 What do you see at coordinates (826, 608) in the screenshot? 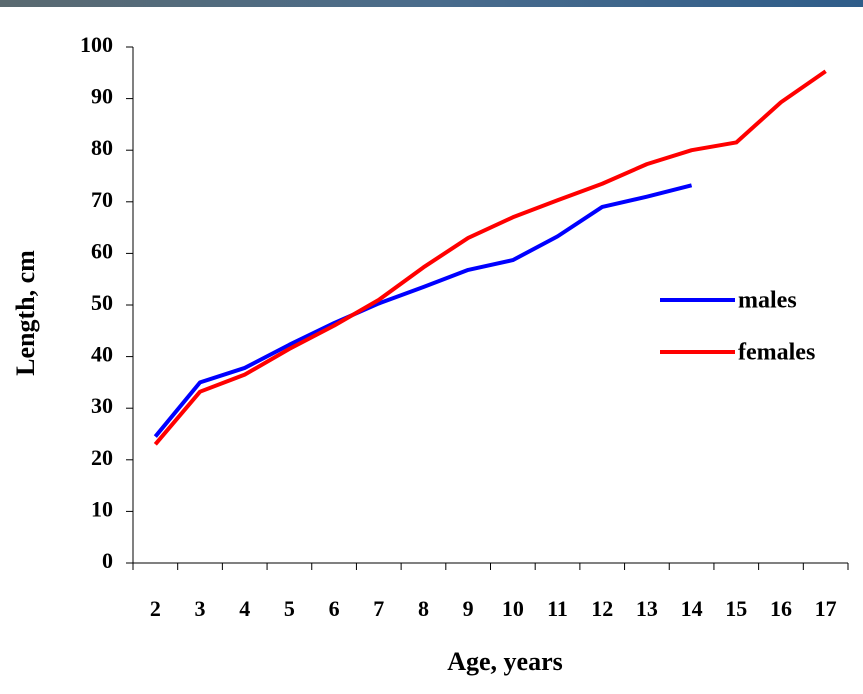
I see `x-tick-label: 17` at bounding box center [826, 608].